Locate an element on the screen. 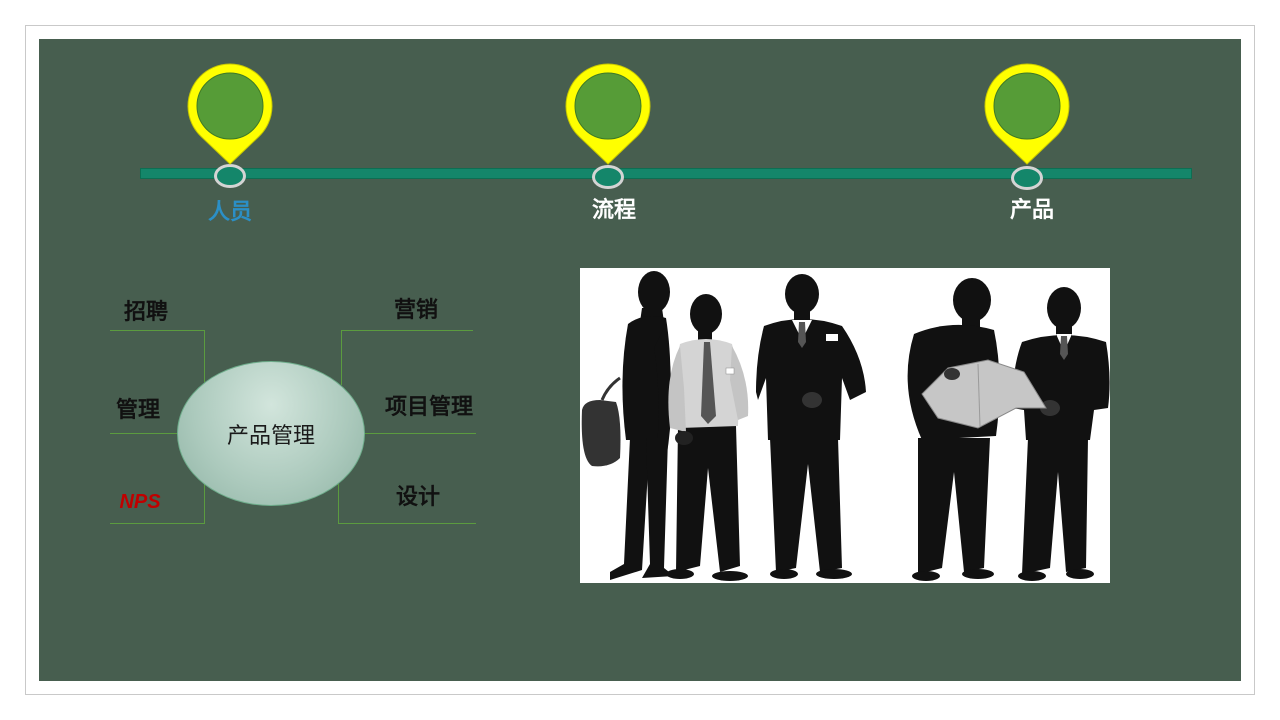 Image resolution: width=1280 pixels, height=720 pixels. branch-label-management: 管理 is located at coordinates (137, 409).